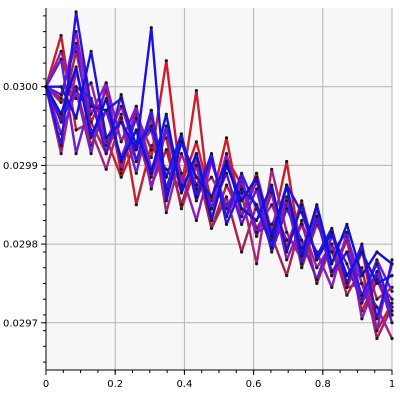 The height and width of the screenshot is (400, 400). What do you see at coordinates (184, 384) in the screenshot?
I see `x-tick-label-2: 0.4` at bounding box center [184, 384].